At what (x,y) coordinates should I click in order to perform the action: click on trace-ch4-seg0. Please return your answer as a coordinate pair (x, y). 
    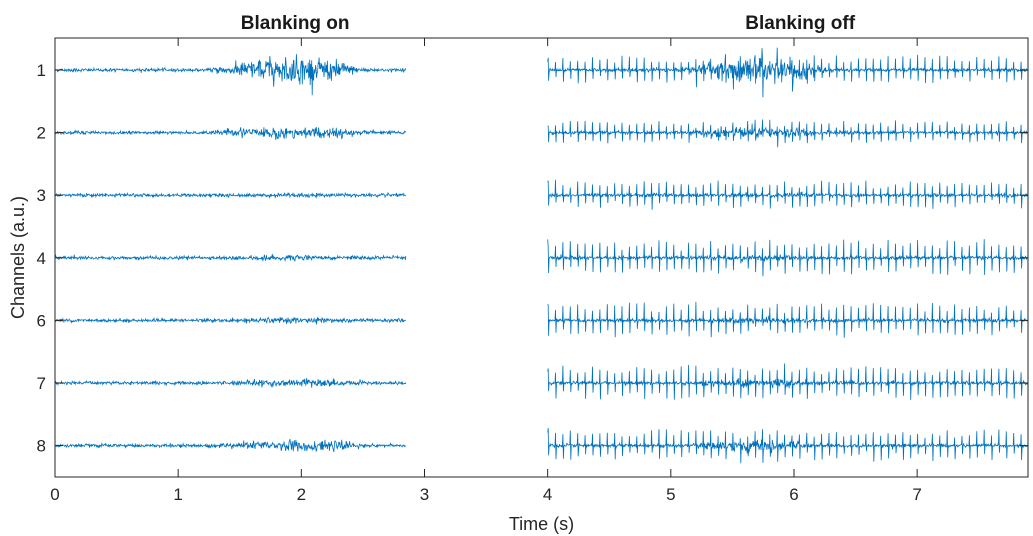
    Looking at the image, I should click on (230, 258).